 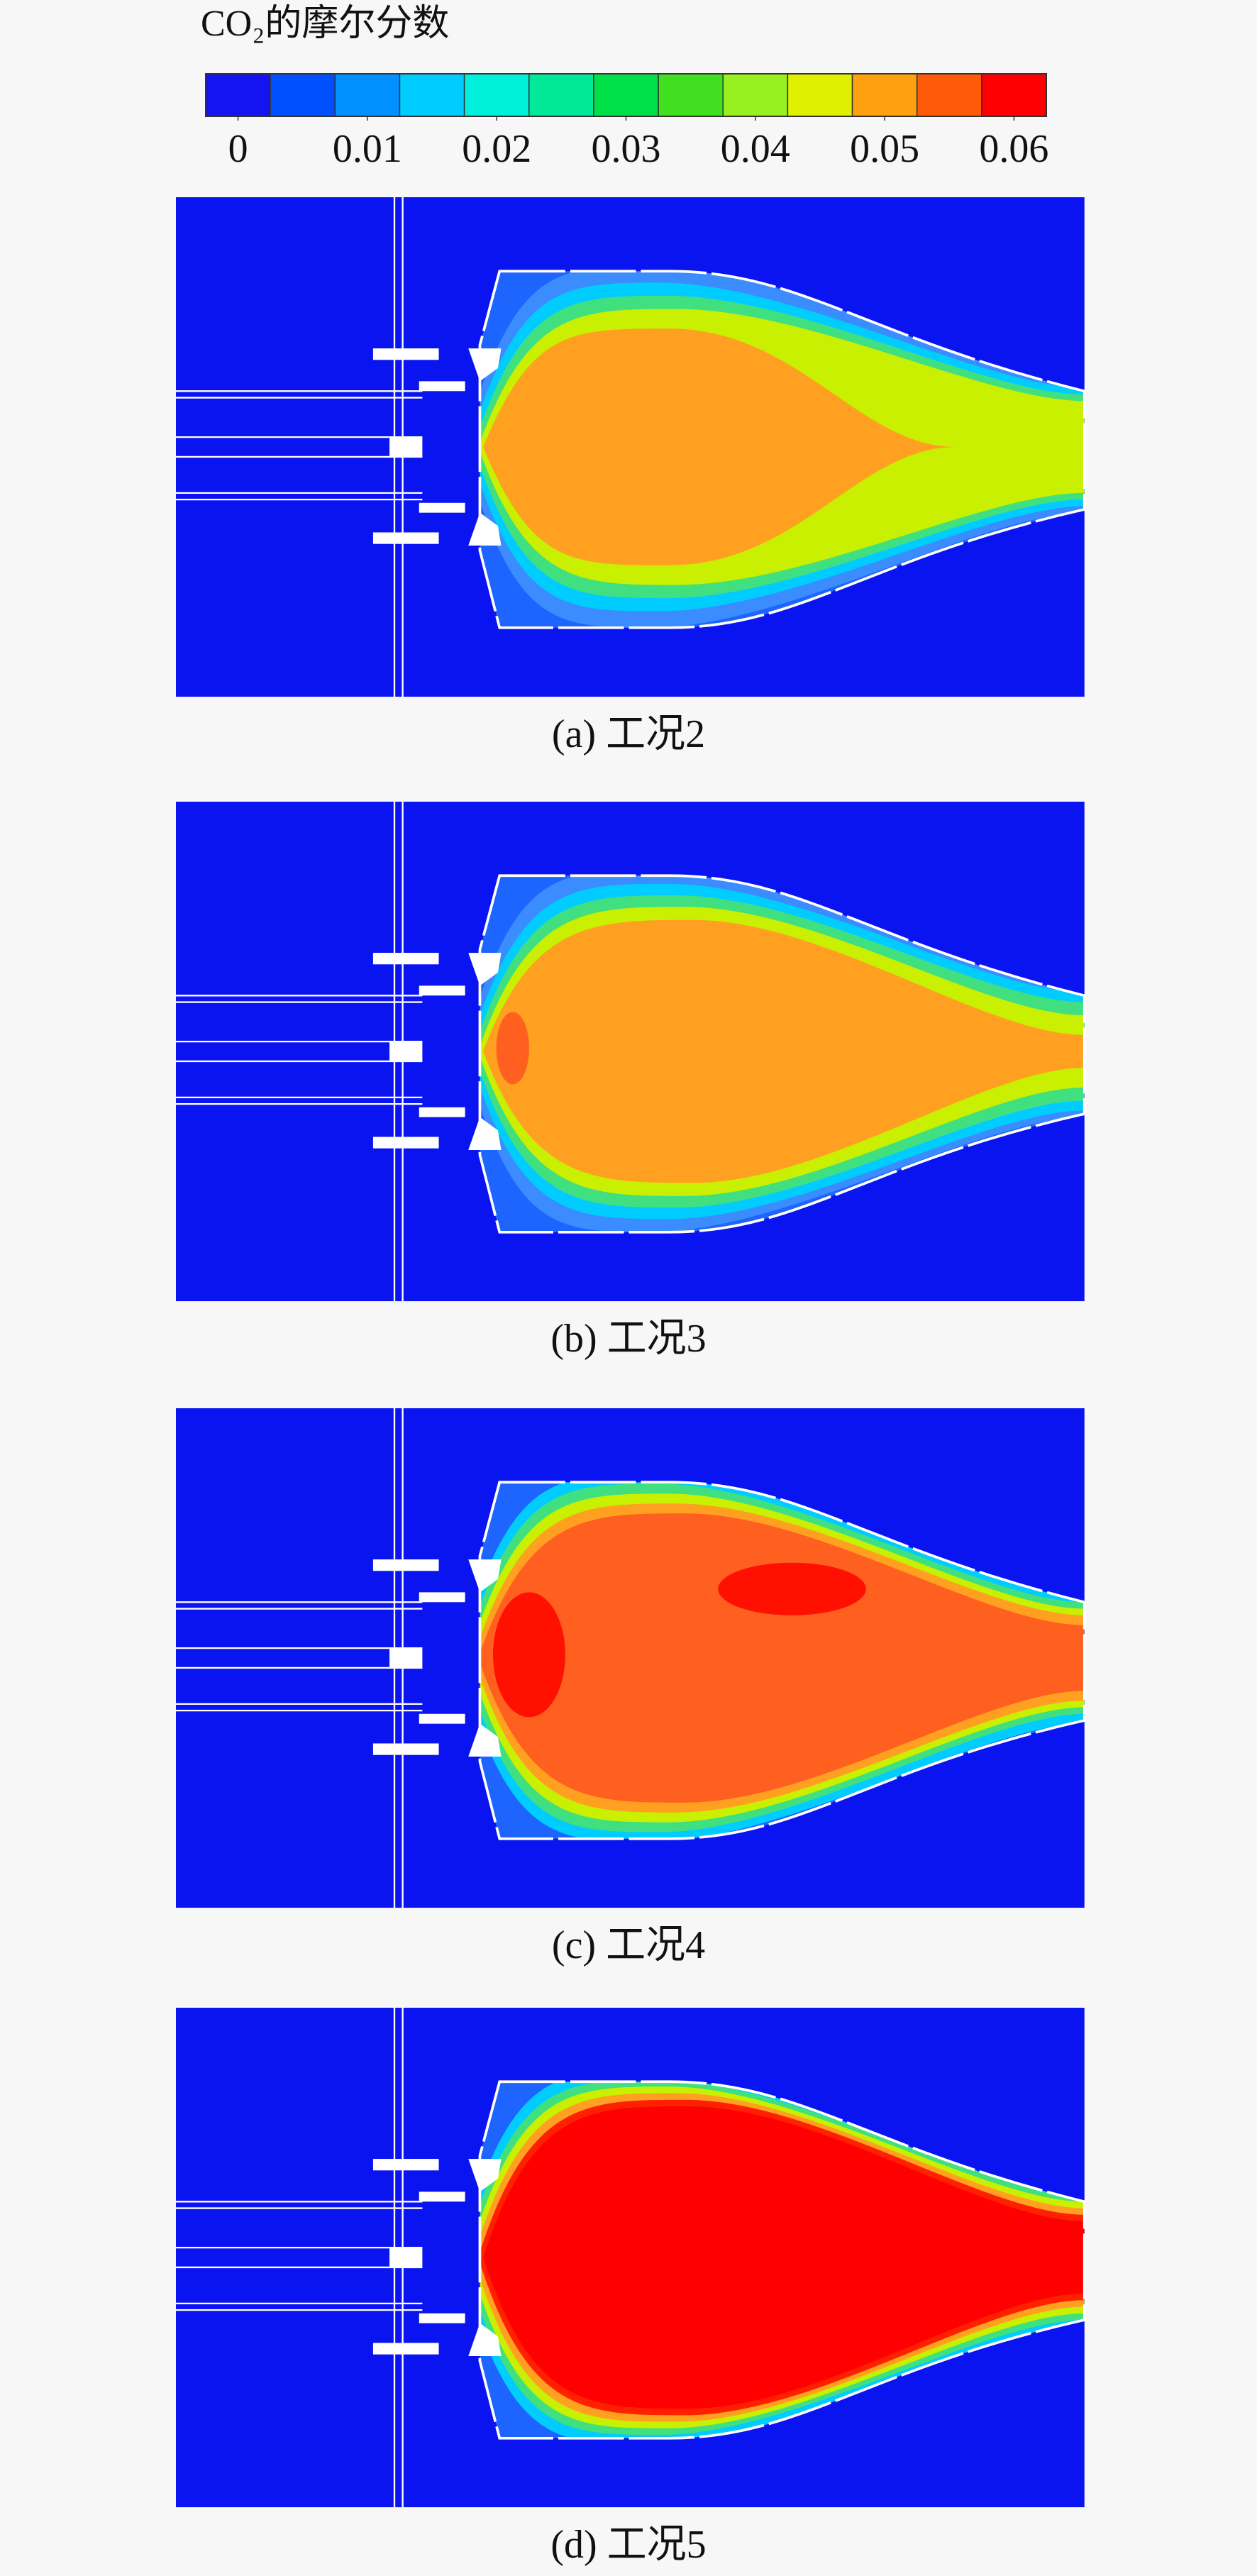 What do you see at coordinates (1014, 149) in the screenshot?
I see `colorbar-tick-label: 0.06` at bounding box center [1014, 149].